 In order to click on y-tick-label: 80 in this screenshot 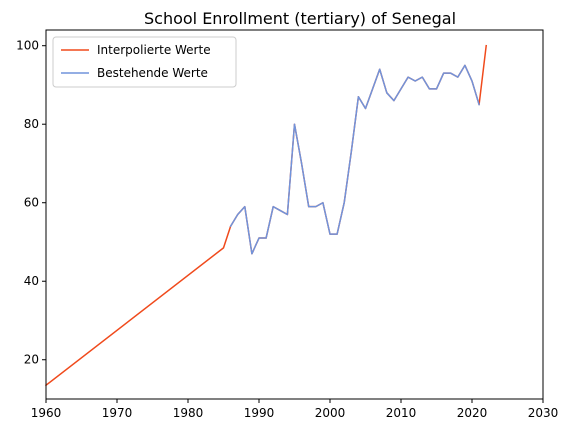, I will do `click(31, 124)`.